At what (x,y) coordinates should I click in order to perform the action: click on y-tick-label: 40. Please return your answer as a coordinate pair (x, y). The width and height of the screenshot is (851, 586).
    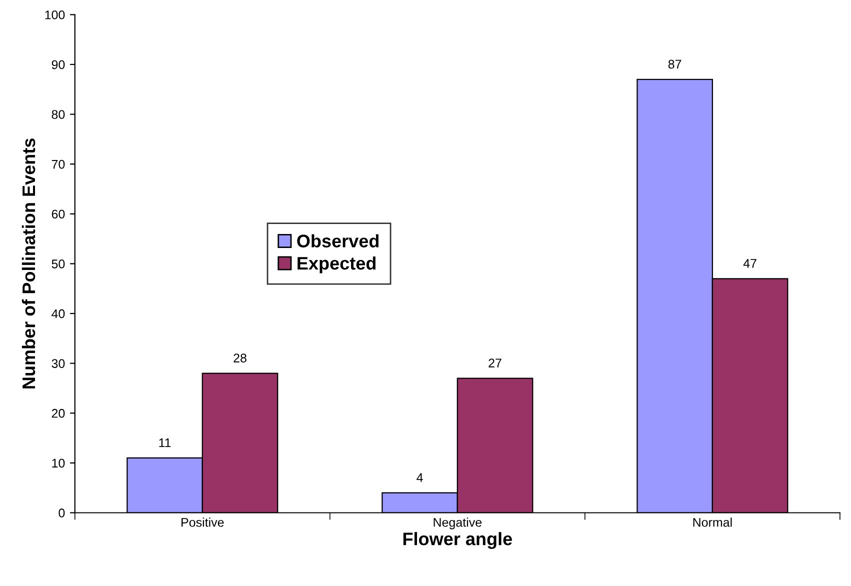
    Looking at the image, I should click on (58, 313).